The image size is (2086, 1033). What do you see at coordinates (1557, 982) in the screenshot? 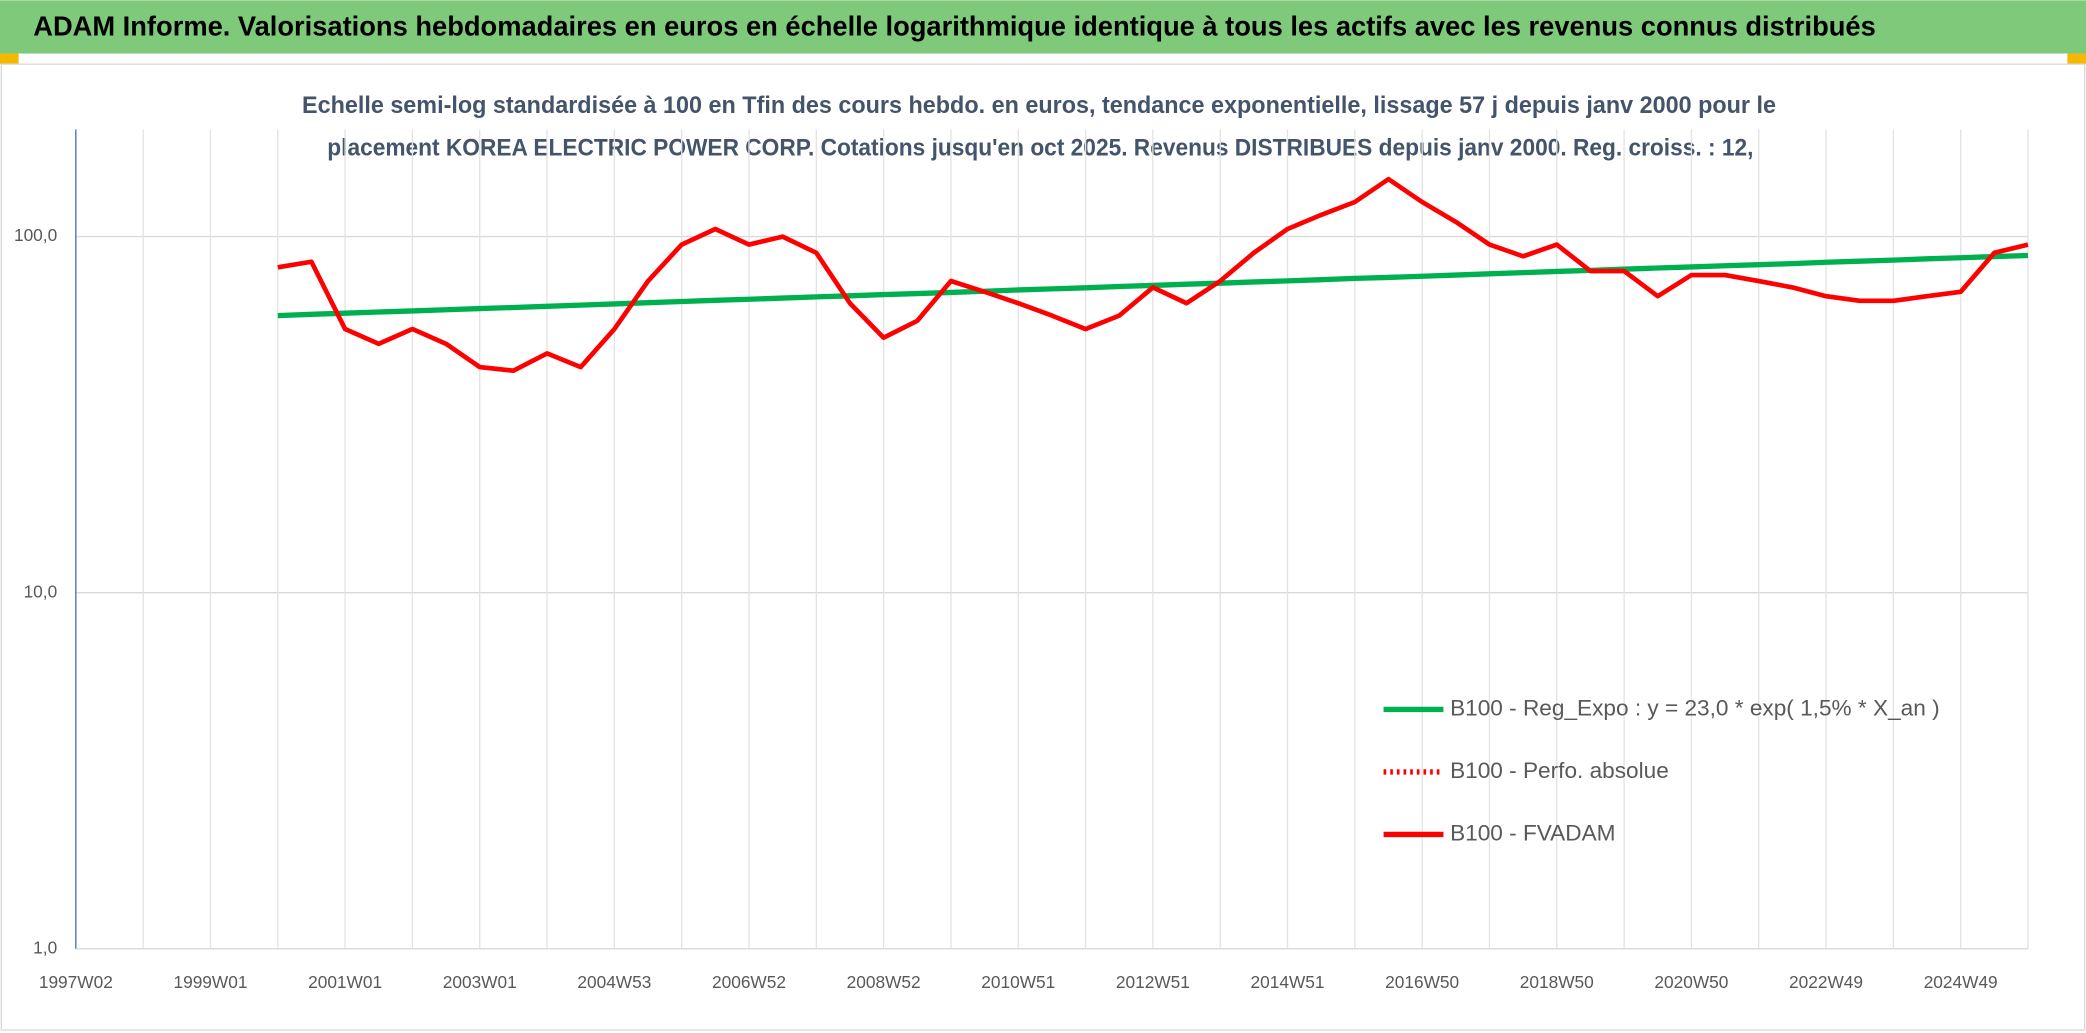
I see `x-tick-label: 2018W50` at bounding box center [1557, 982].